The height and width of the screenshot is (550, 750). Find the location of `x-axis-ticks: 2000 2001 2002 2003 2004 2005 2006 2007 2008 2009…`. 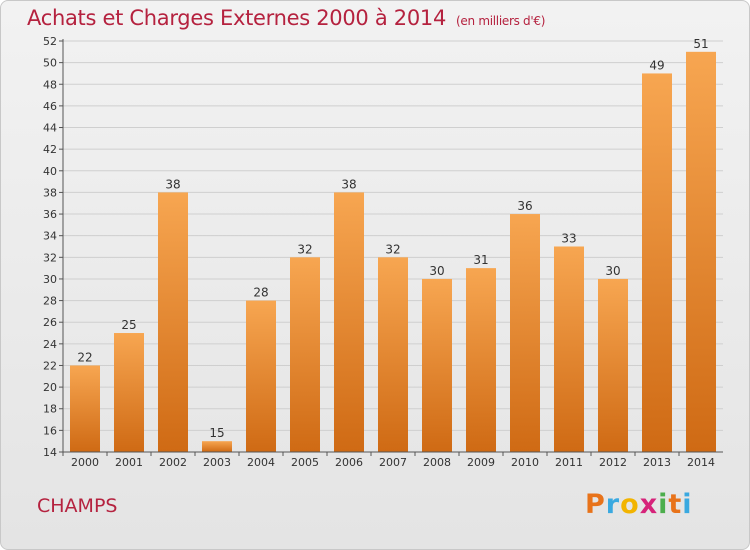

x-axis-ticks: 2000 2001 2002 2003 2004 2005 2006 2007 2008 2009… is located at coordinates (388, 460).